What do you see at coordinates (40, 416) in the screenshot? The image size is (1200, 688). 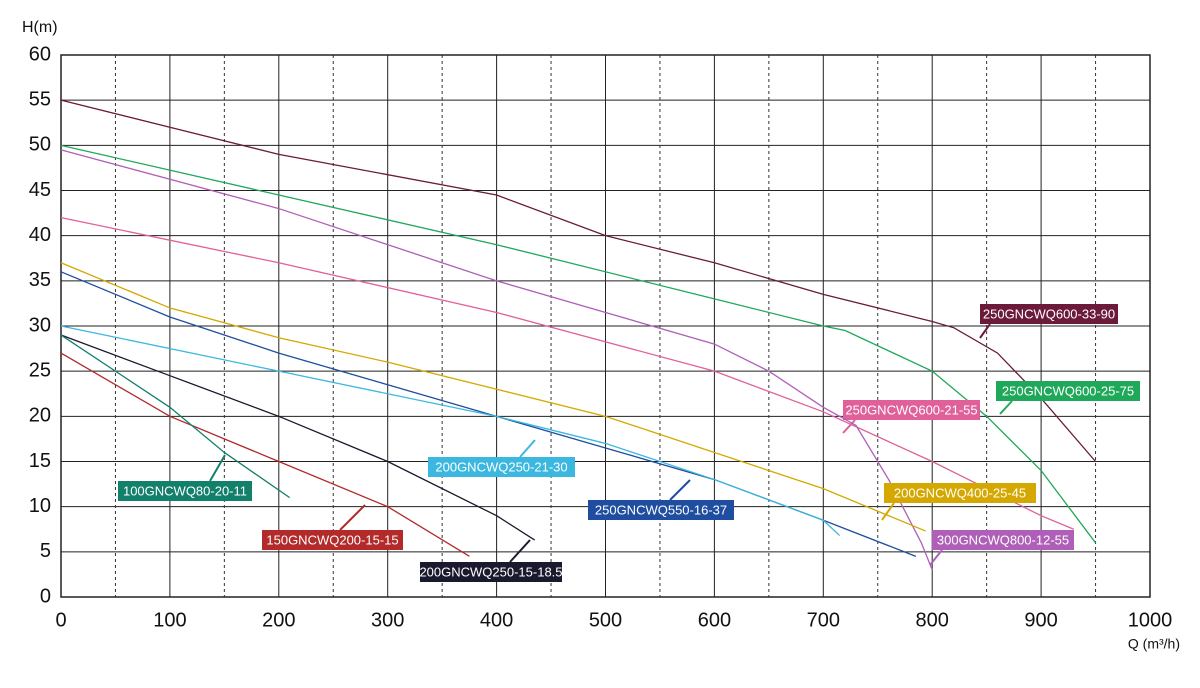 I see `y-tick-label: 20` at bounding box center [40, 416].